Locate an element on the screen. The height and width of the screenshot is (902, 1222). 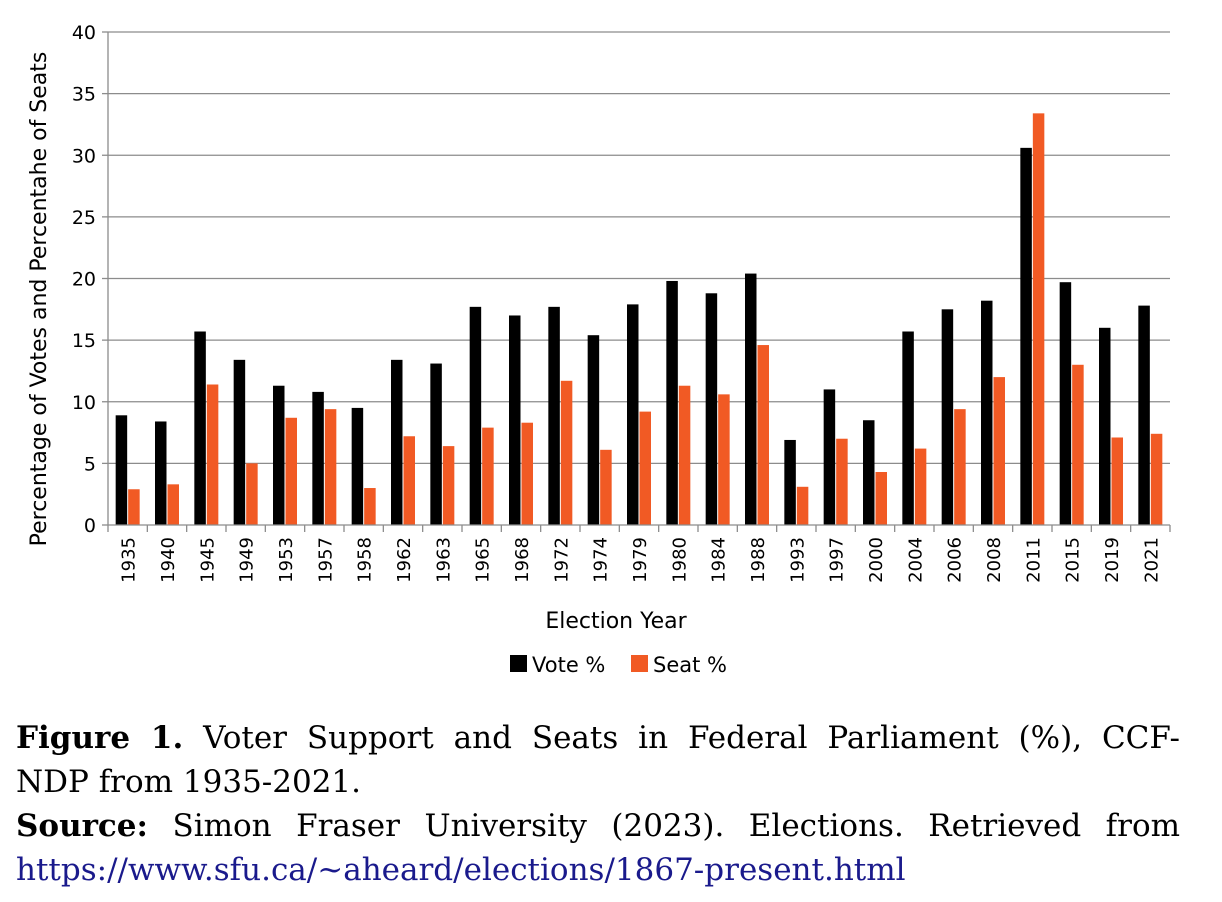
x-tick-label: 1988 is located at coordinates (758, 560).